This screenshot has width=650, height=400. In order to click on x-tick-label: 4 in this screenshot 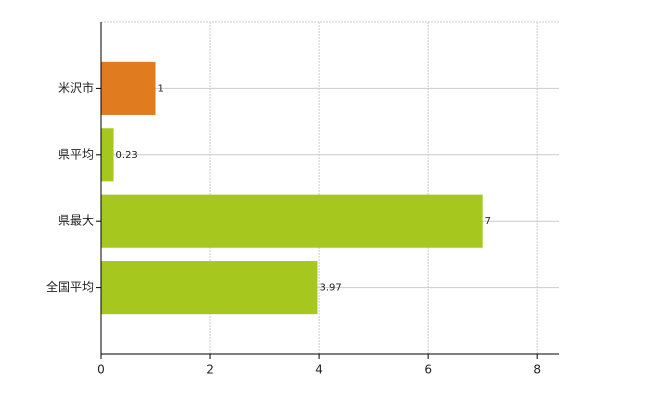, I will do `click(319, 370)`.